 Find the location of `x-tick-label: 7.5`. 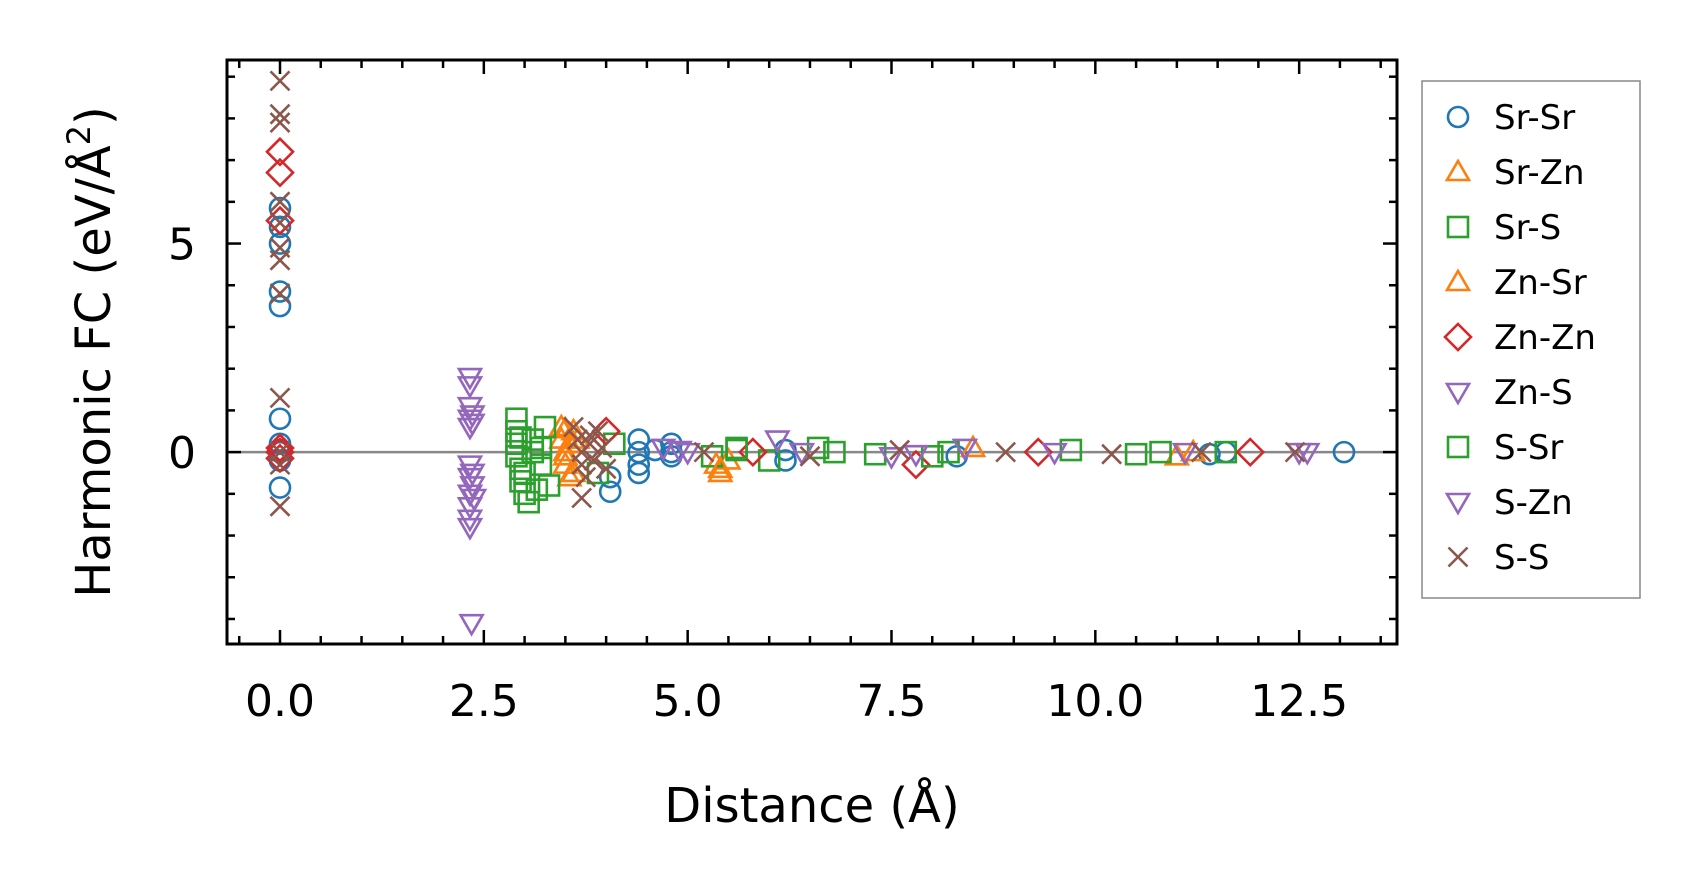

x-tick-label: 7.5 is located at coordinates (892, 701).